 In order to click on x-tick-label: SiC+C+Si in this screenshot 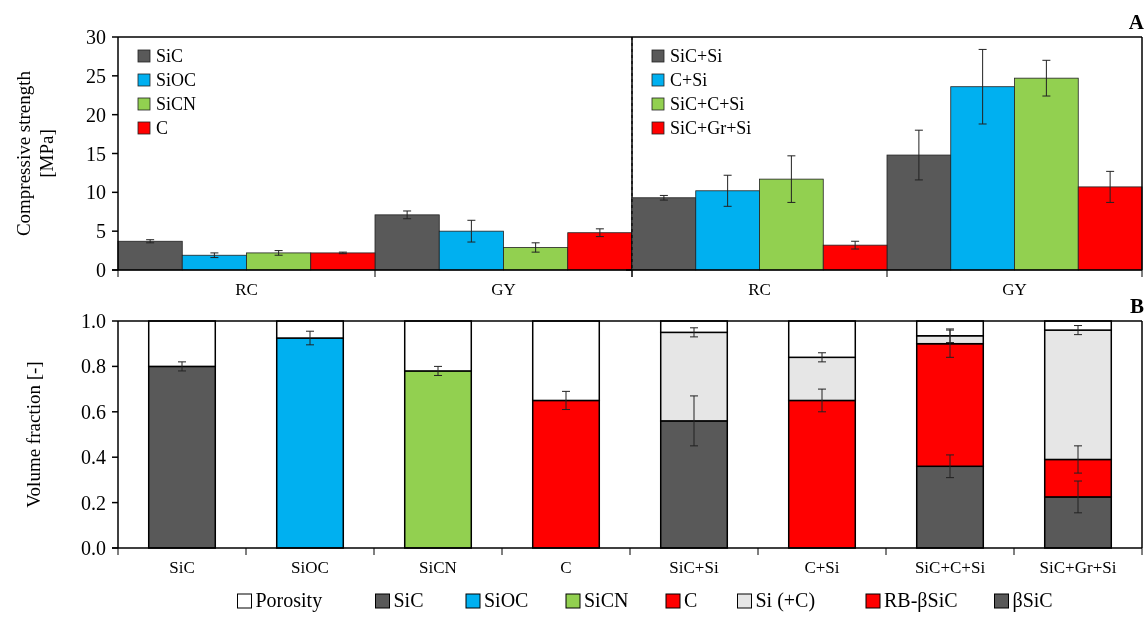, I will do `click(950, 567)`.